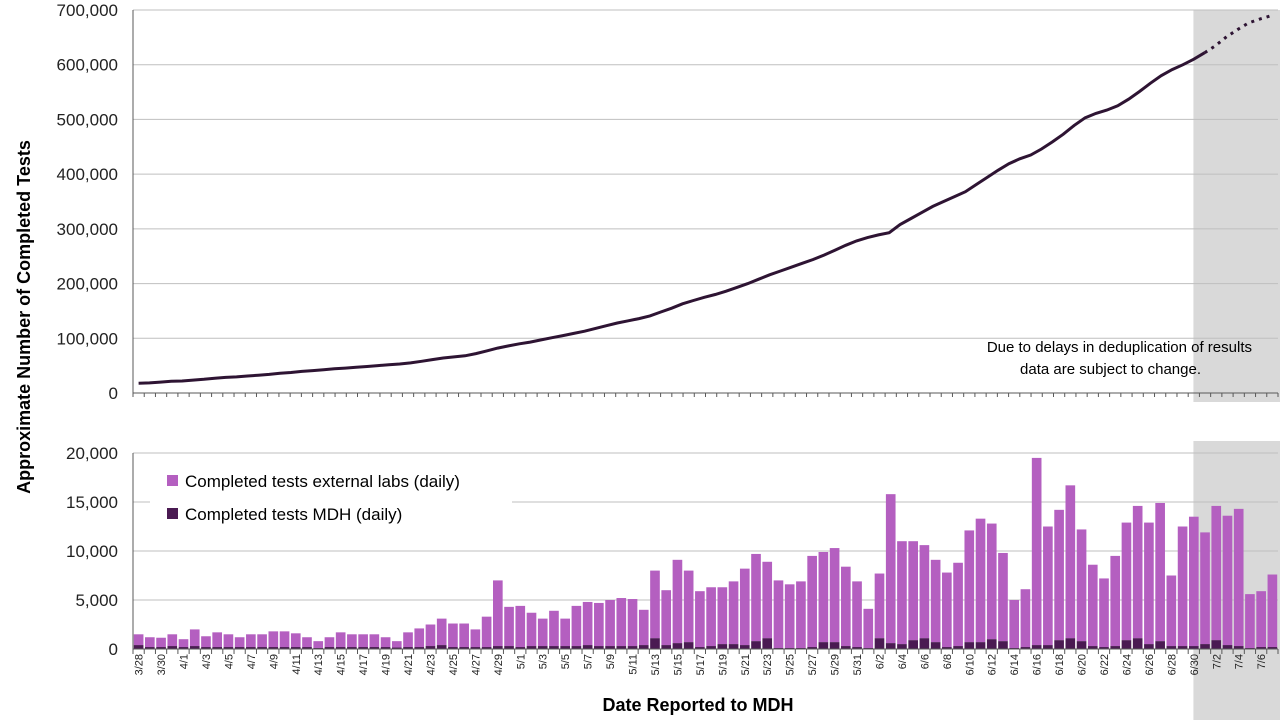  Describe the element at coordinates (454, 664) in the screenshot. I see `bottom-x-tick-label: 4/25` at that location.